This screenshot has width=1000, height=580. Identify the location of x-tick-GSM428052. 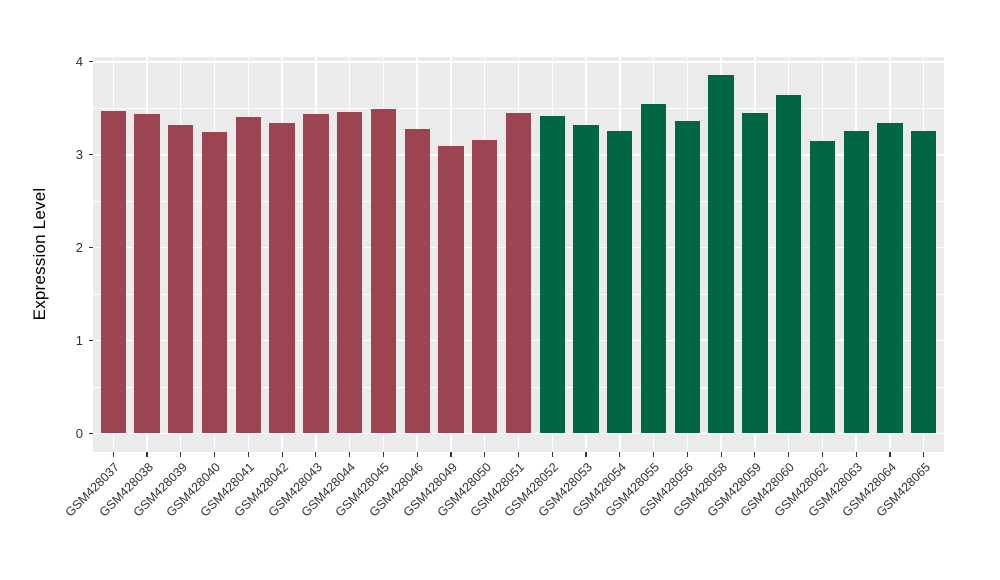
(552, 454).